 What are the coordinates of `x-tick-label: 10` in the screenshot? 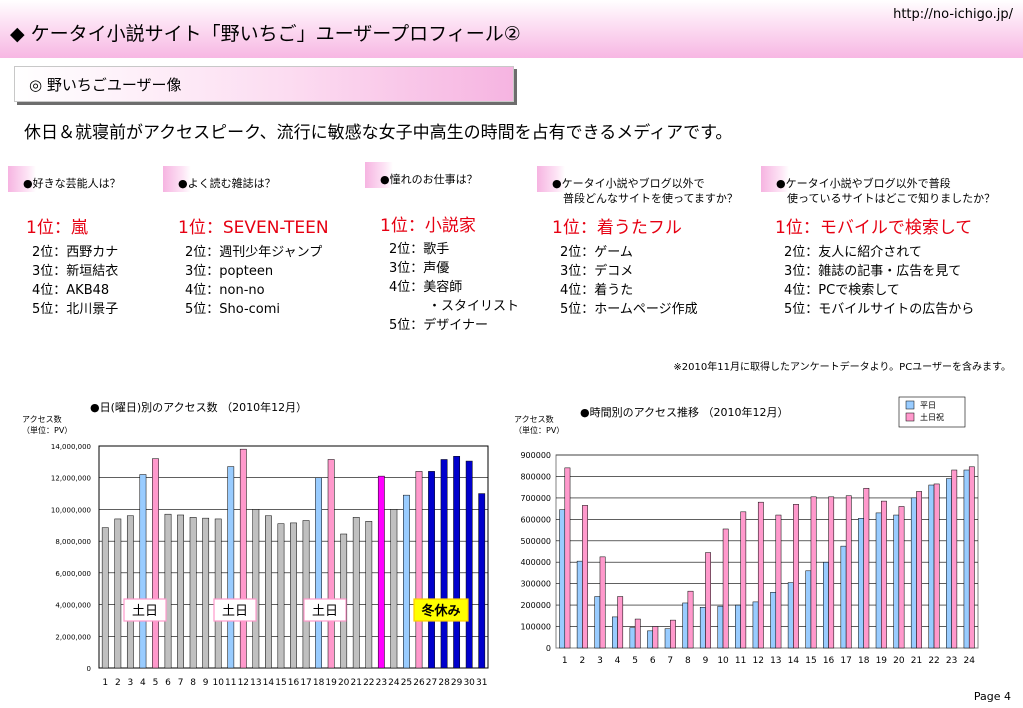 It's located at (218, 683).